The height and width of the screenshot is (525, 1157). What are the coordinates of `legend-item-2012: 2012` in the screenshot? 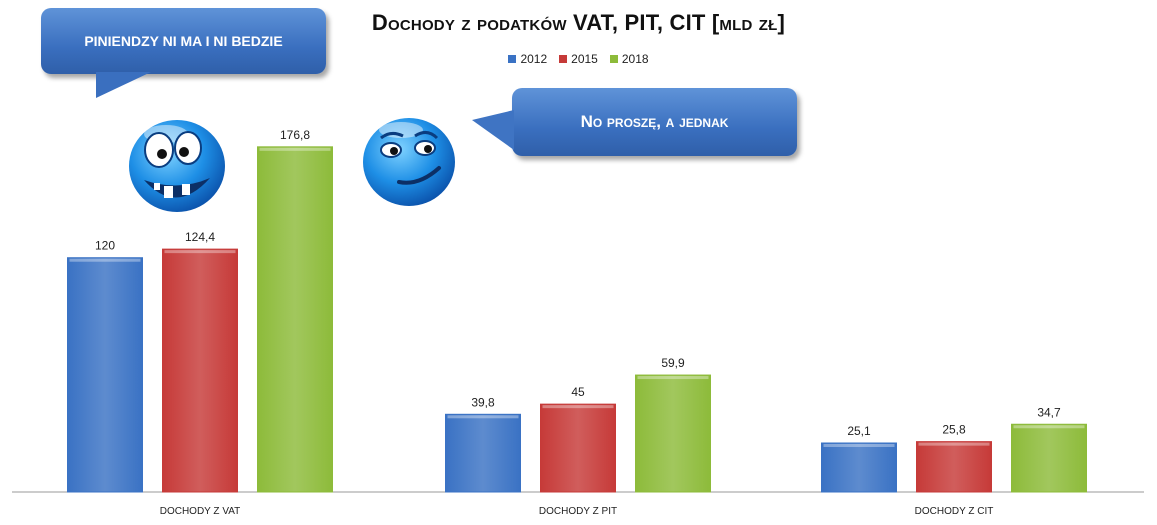 It's located at (527, 59).